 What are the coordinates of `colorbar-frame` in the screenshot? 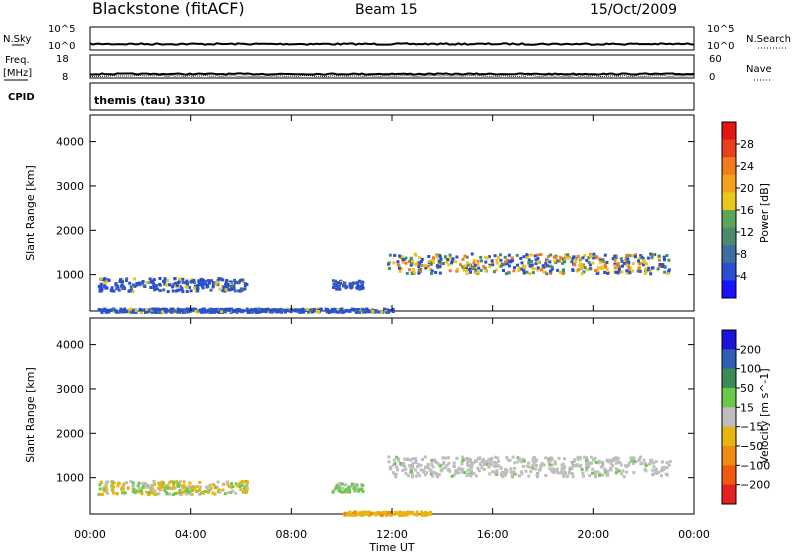 It's located at (729, 417).